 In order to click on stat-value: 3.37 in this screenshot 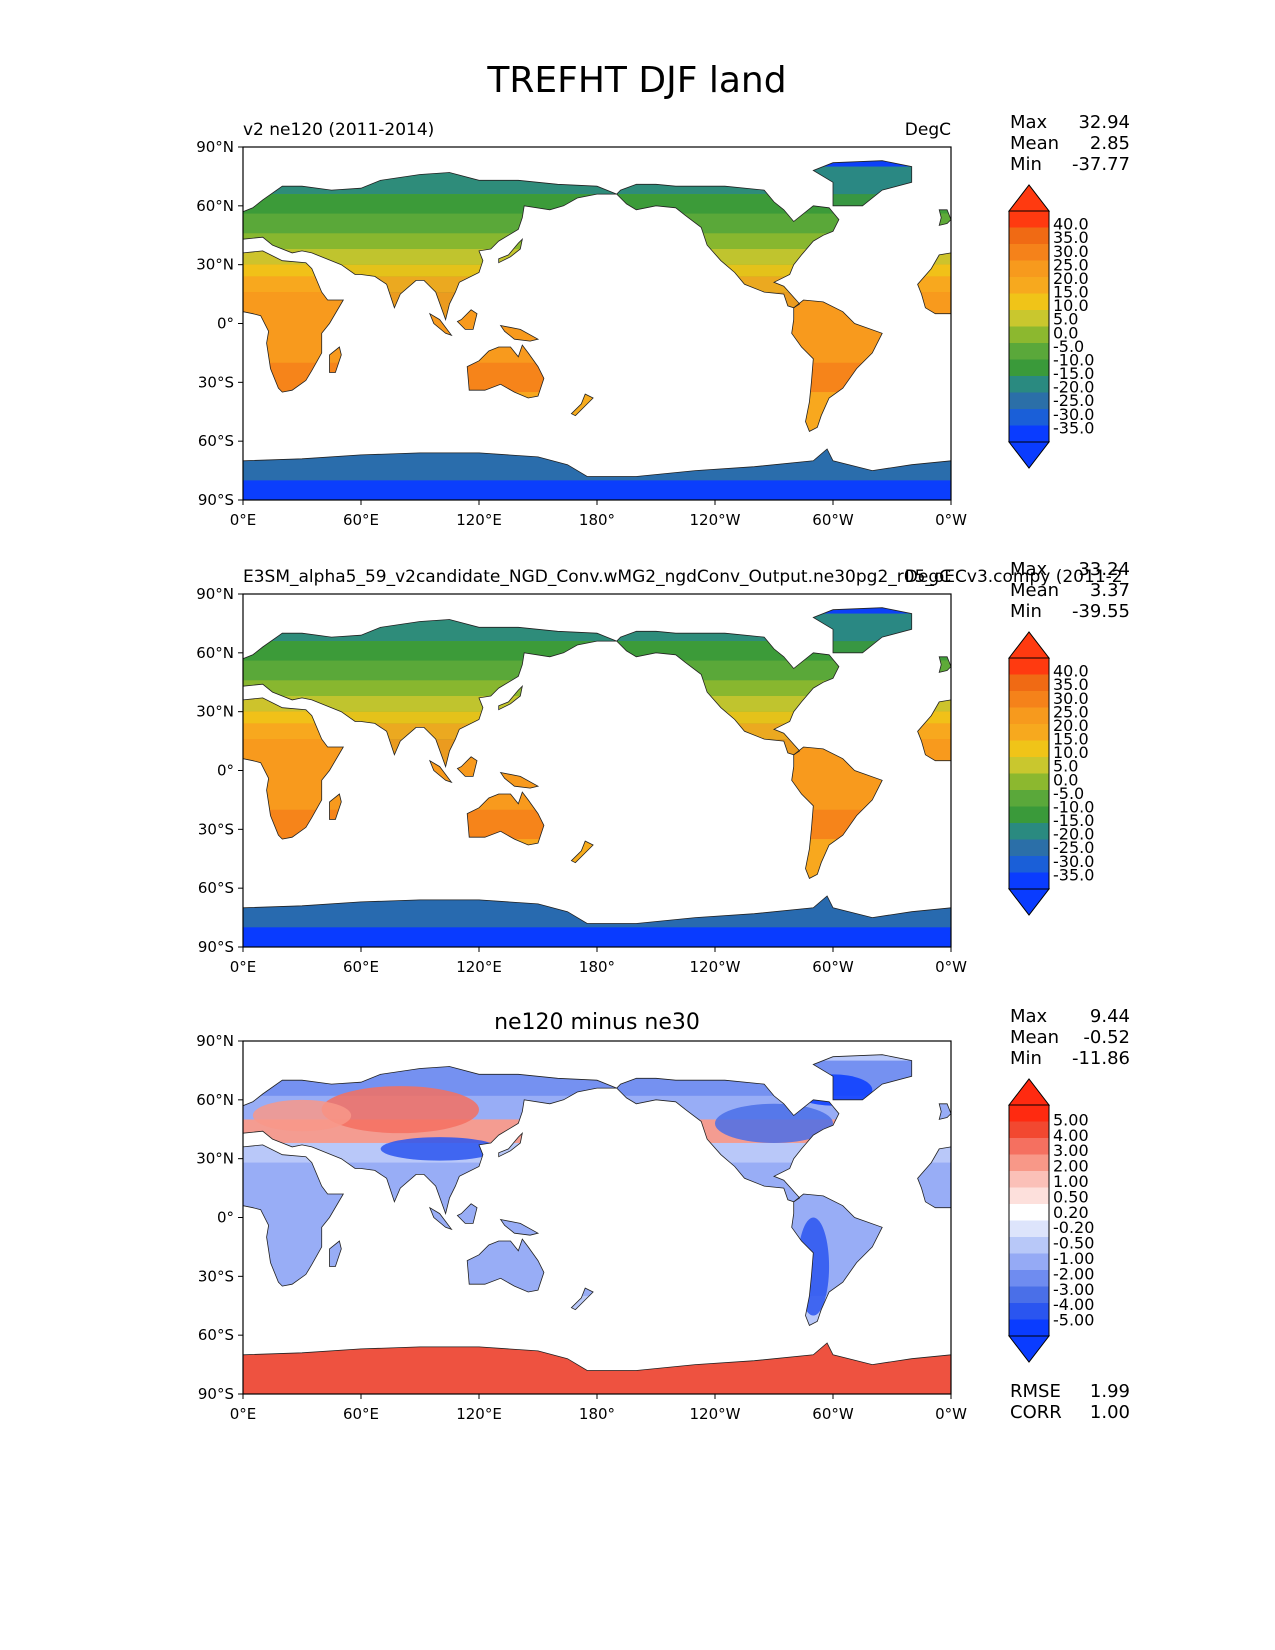, I will do `click(1110, 590)`.